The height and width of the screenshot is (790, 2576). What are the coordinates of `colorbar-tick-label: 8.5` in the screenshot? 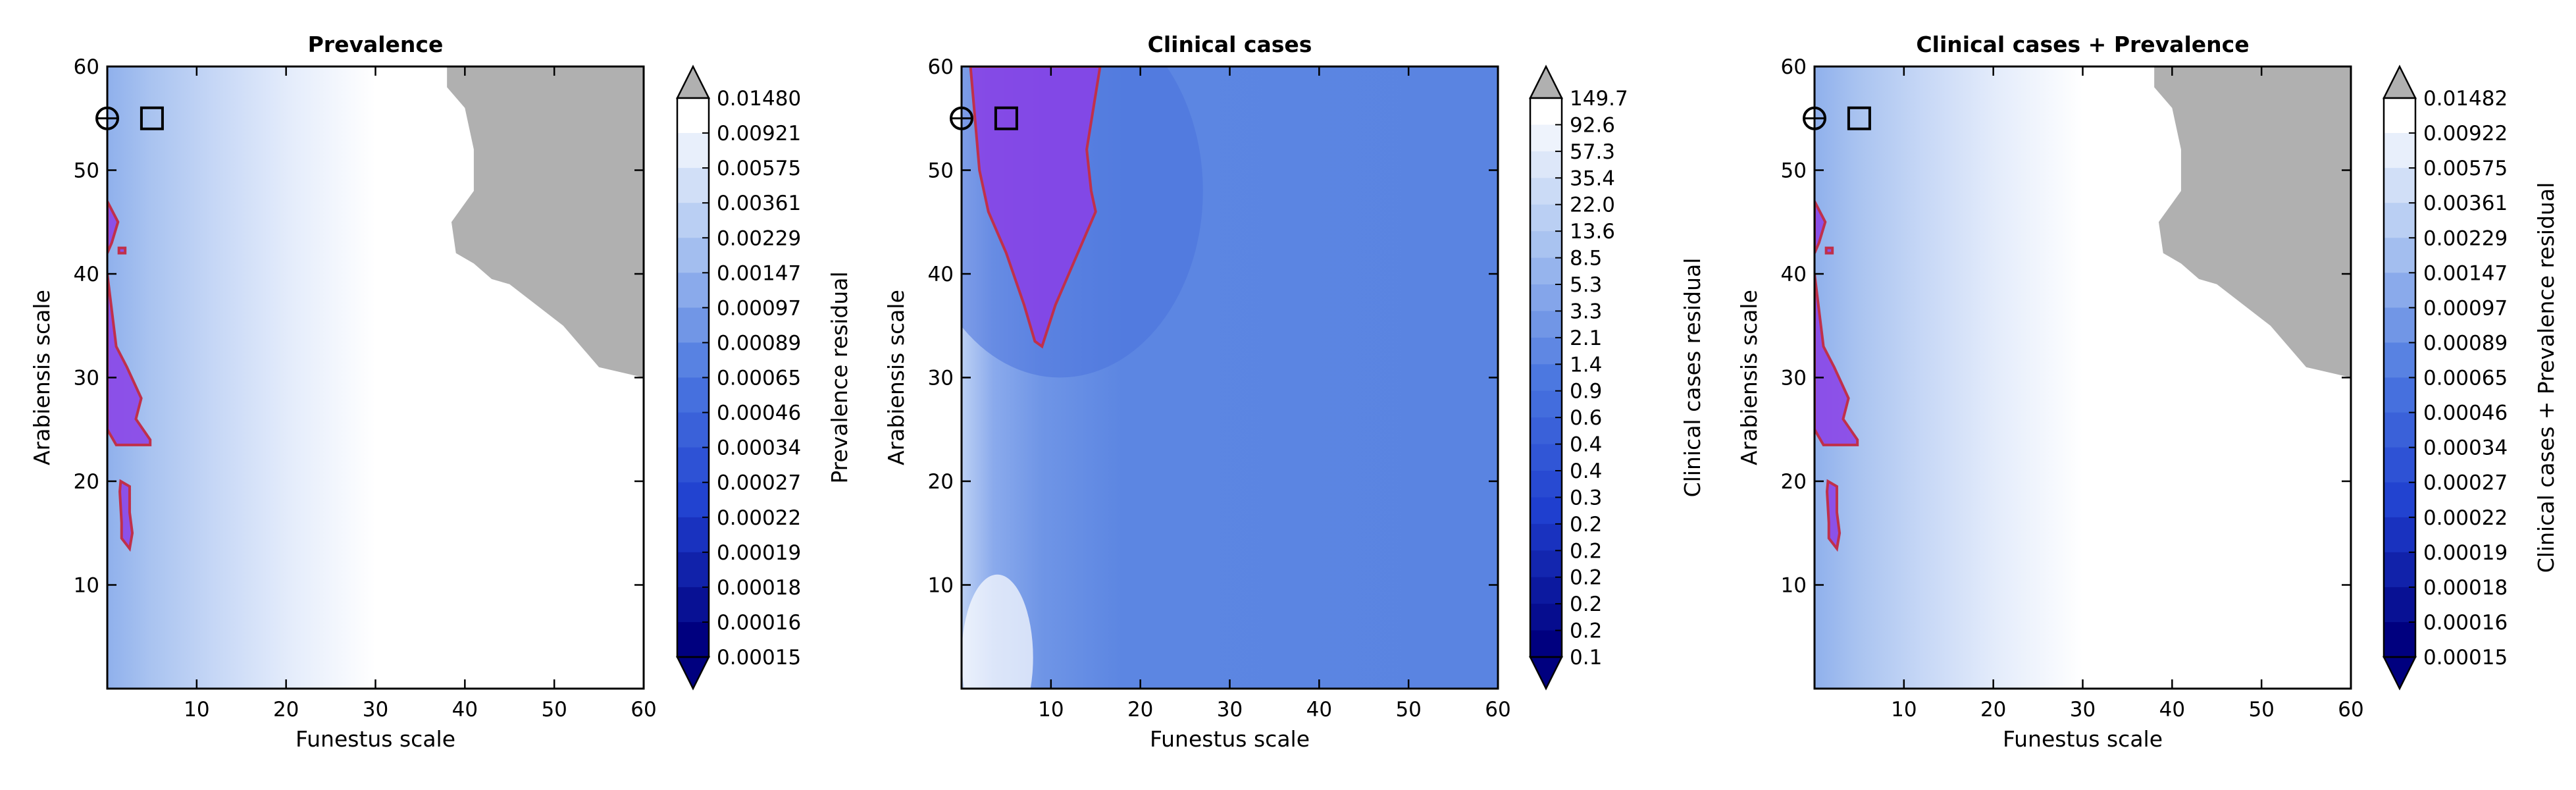 It's located at (1586, 259).